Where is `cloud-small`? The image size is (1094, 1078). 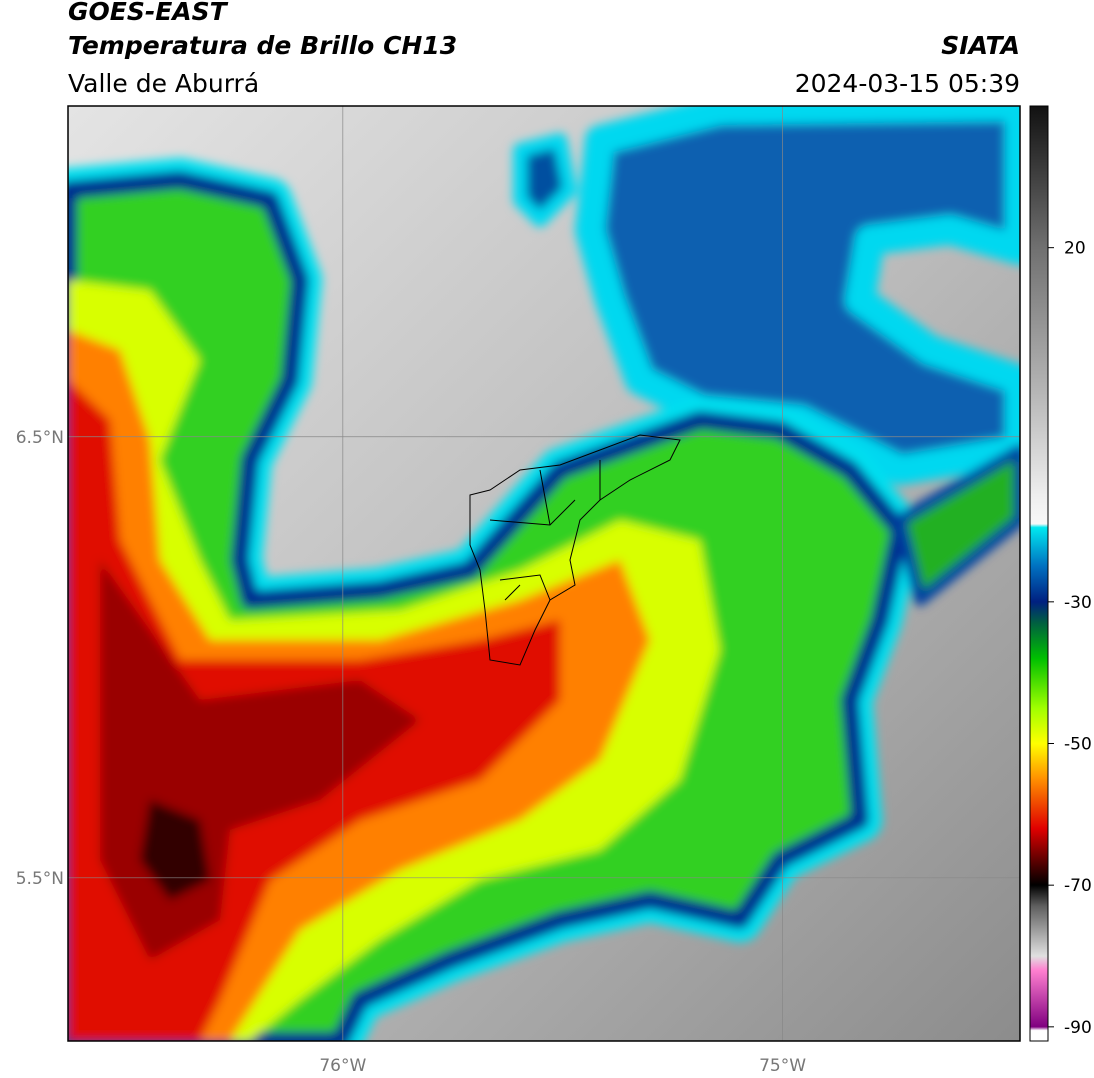 cloud-small is located at coordinates (545, 180).